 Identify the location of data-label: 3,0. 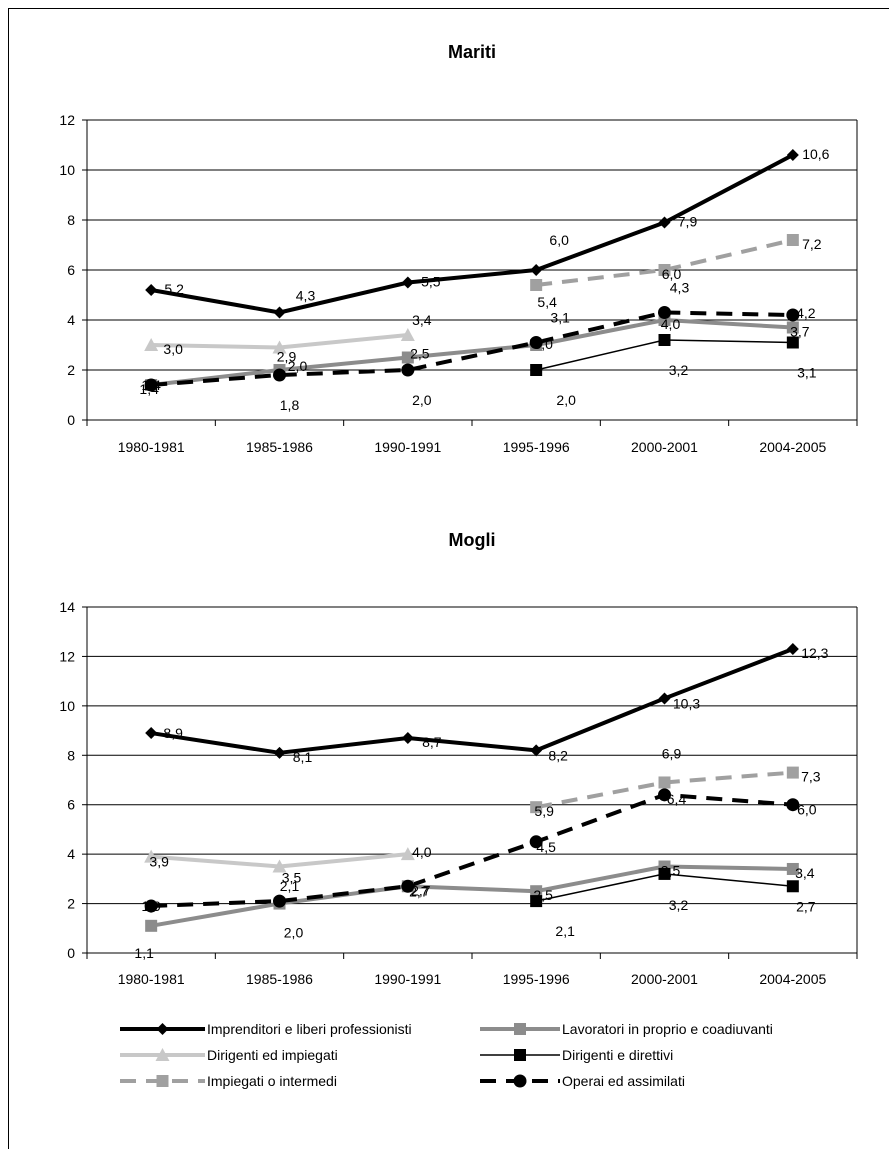
(173, 349).